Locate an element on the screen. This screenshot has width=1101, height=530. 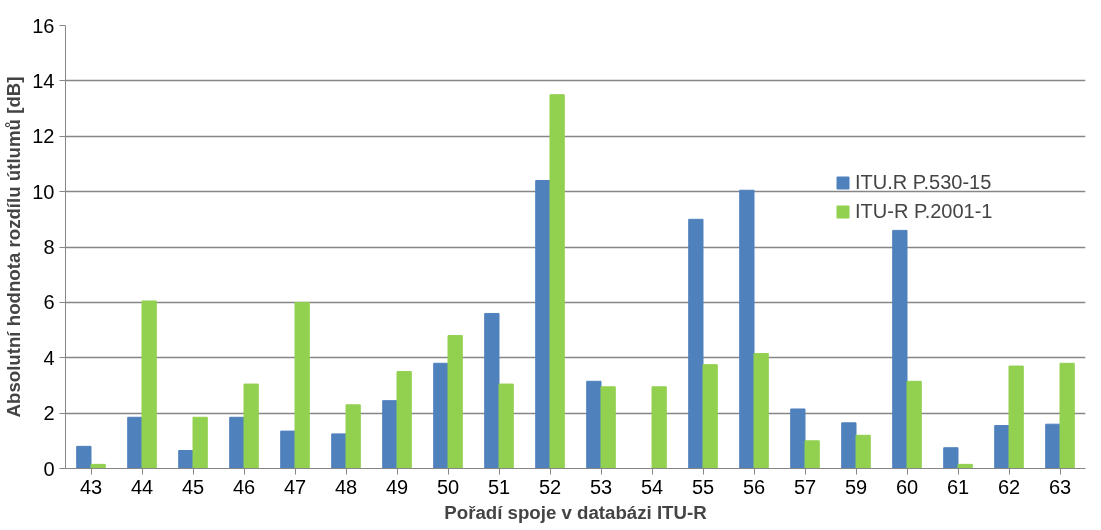
y-tick-label: 16 is located at coordinates (43, 25).